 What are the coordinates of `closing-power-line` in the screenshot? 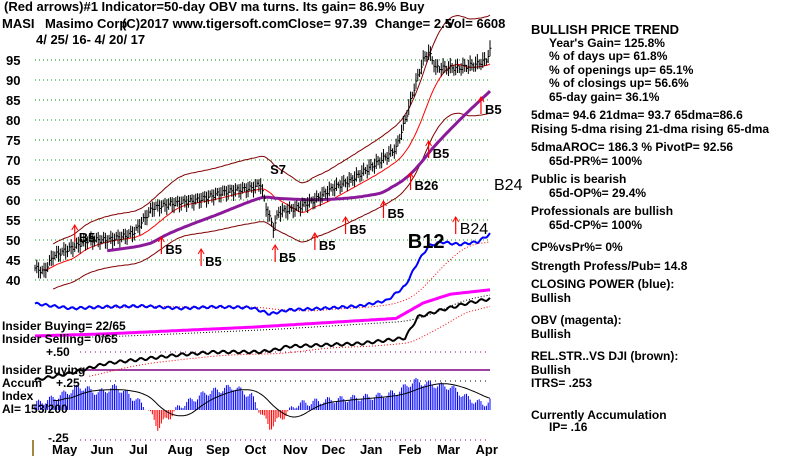 It's located at (262, 274).